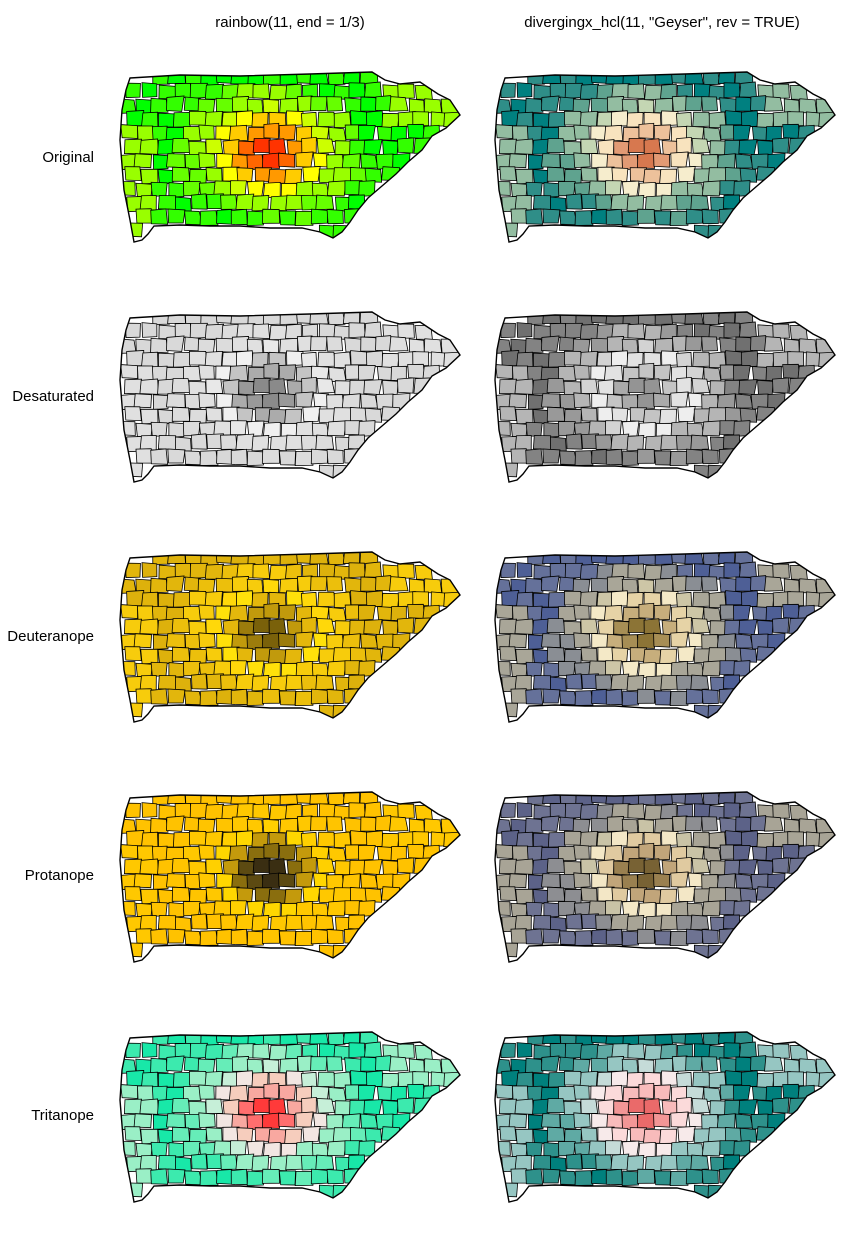 This screenshot has height=1248, width=864. What do you see at coordinates (290, 397) in the screenshot?
I see `state-outline` at bounding box center [290, 397].